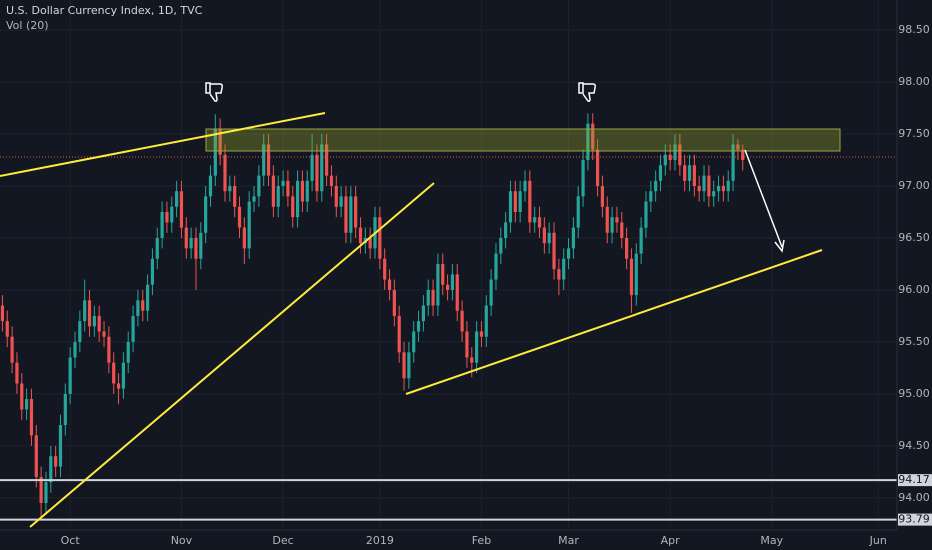 Image resolution: width=932 pixels, height=550 pixels. What do you see at coordinates (914, 275) in the screenshot?
I see `price-axis` at bounding box center [914, 275].